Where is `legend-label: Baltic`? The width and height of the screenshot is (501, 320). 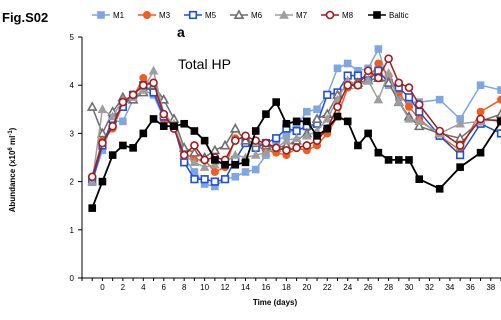 legend-label: Baltic is located at coordinates (399, 15).